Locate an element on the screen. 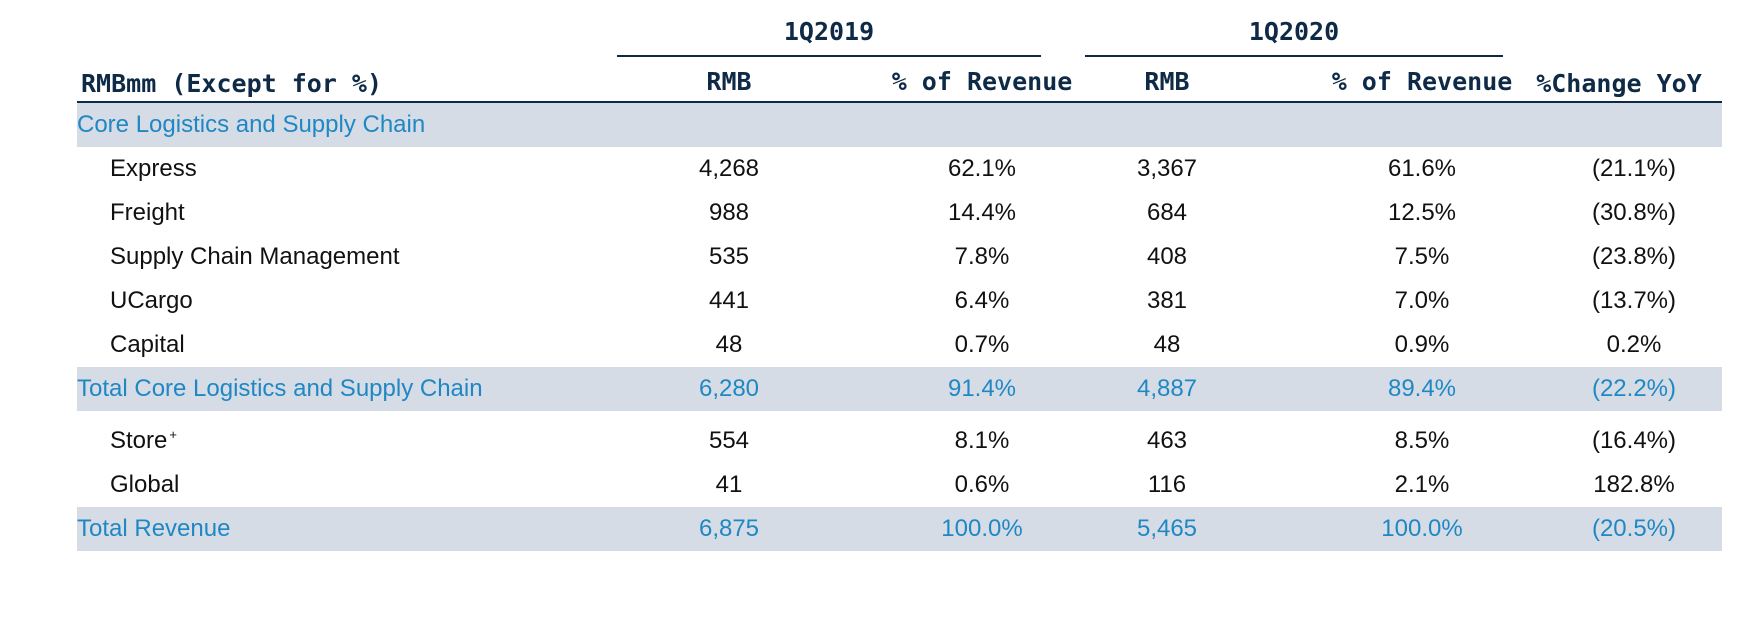 The image size is (1760, 627). cell-rmb-2019: 48 is located at coordinates (729, 344).